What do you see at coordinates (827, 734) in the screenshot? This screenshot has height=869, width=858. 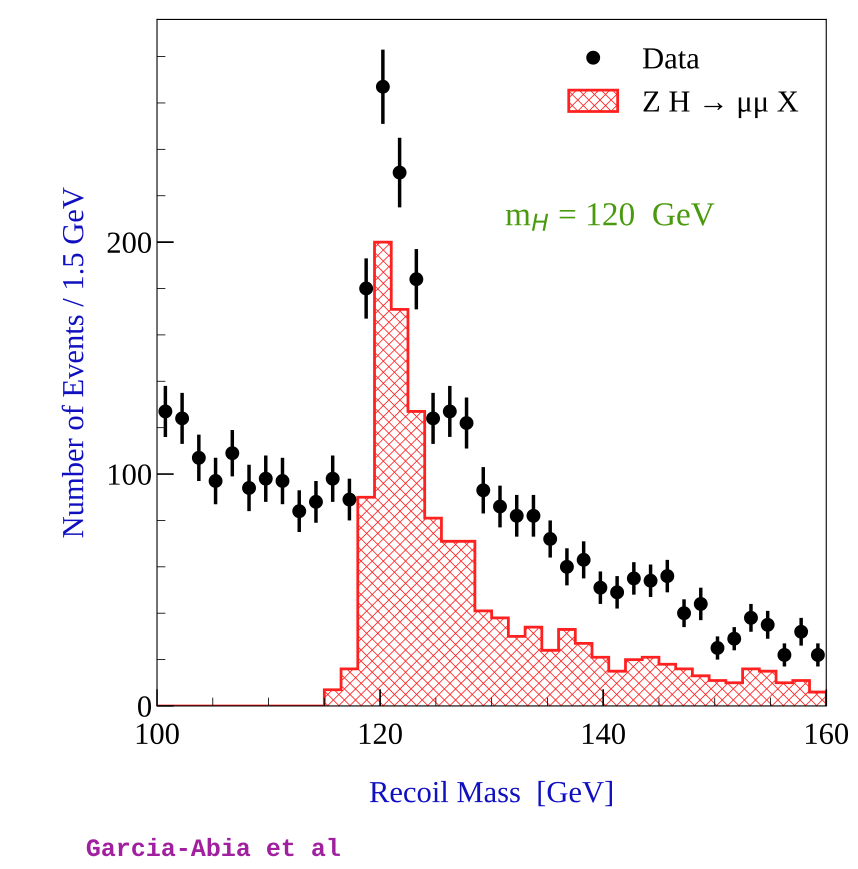 I see `x-tick-label: 160` at bounding box center [827, 734].